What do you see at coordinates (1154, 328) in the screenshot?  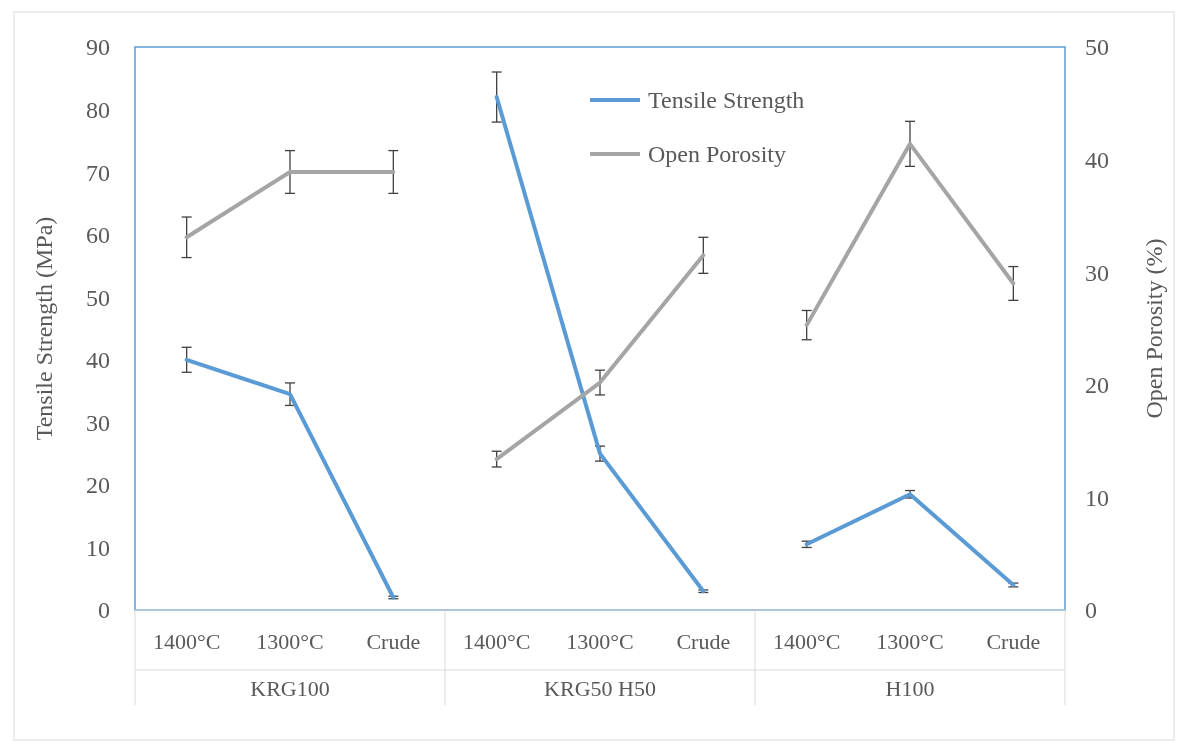 I see `y2-axis-title: Open Porosity (%)` at bounding box center [1154, 328].